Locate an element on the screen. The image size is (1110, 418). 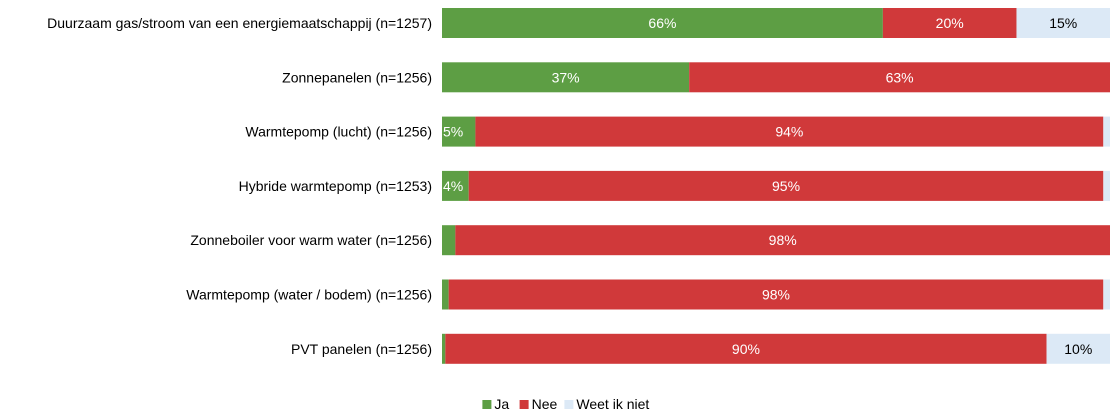
bar-row: Zonnepanelen (n=1256) 37% 63% is located at coordinates (696, 77).